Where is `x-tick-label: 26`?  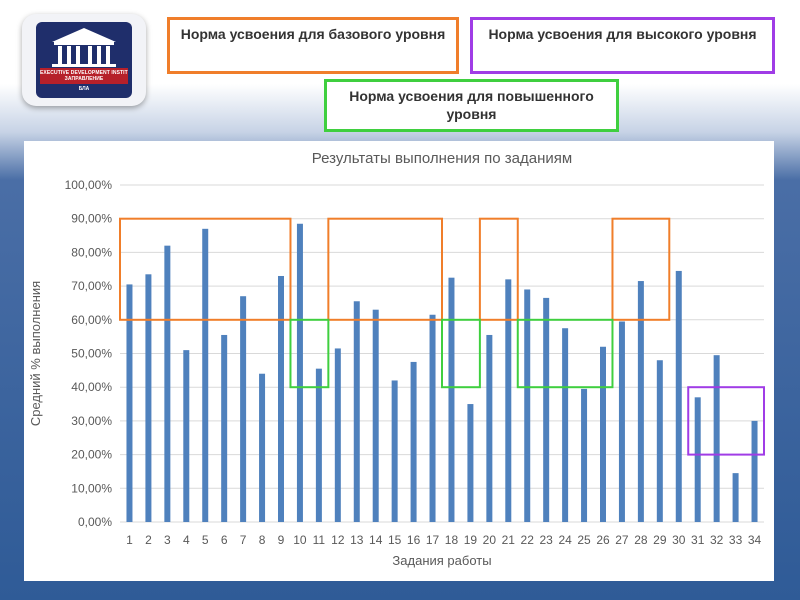 x-tick-label: 26 is located at coordinates (603, 540).